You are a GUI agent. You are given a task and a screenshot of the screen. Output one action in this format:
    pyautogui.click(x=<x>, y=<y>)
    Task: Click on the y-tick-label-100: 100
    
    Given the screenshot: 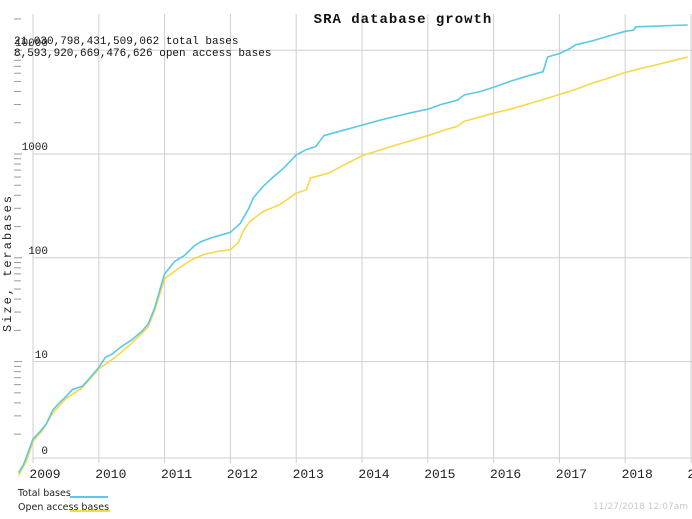 What is the action you would take?
    pyautogui.click(x=38, y=251)
    